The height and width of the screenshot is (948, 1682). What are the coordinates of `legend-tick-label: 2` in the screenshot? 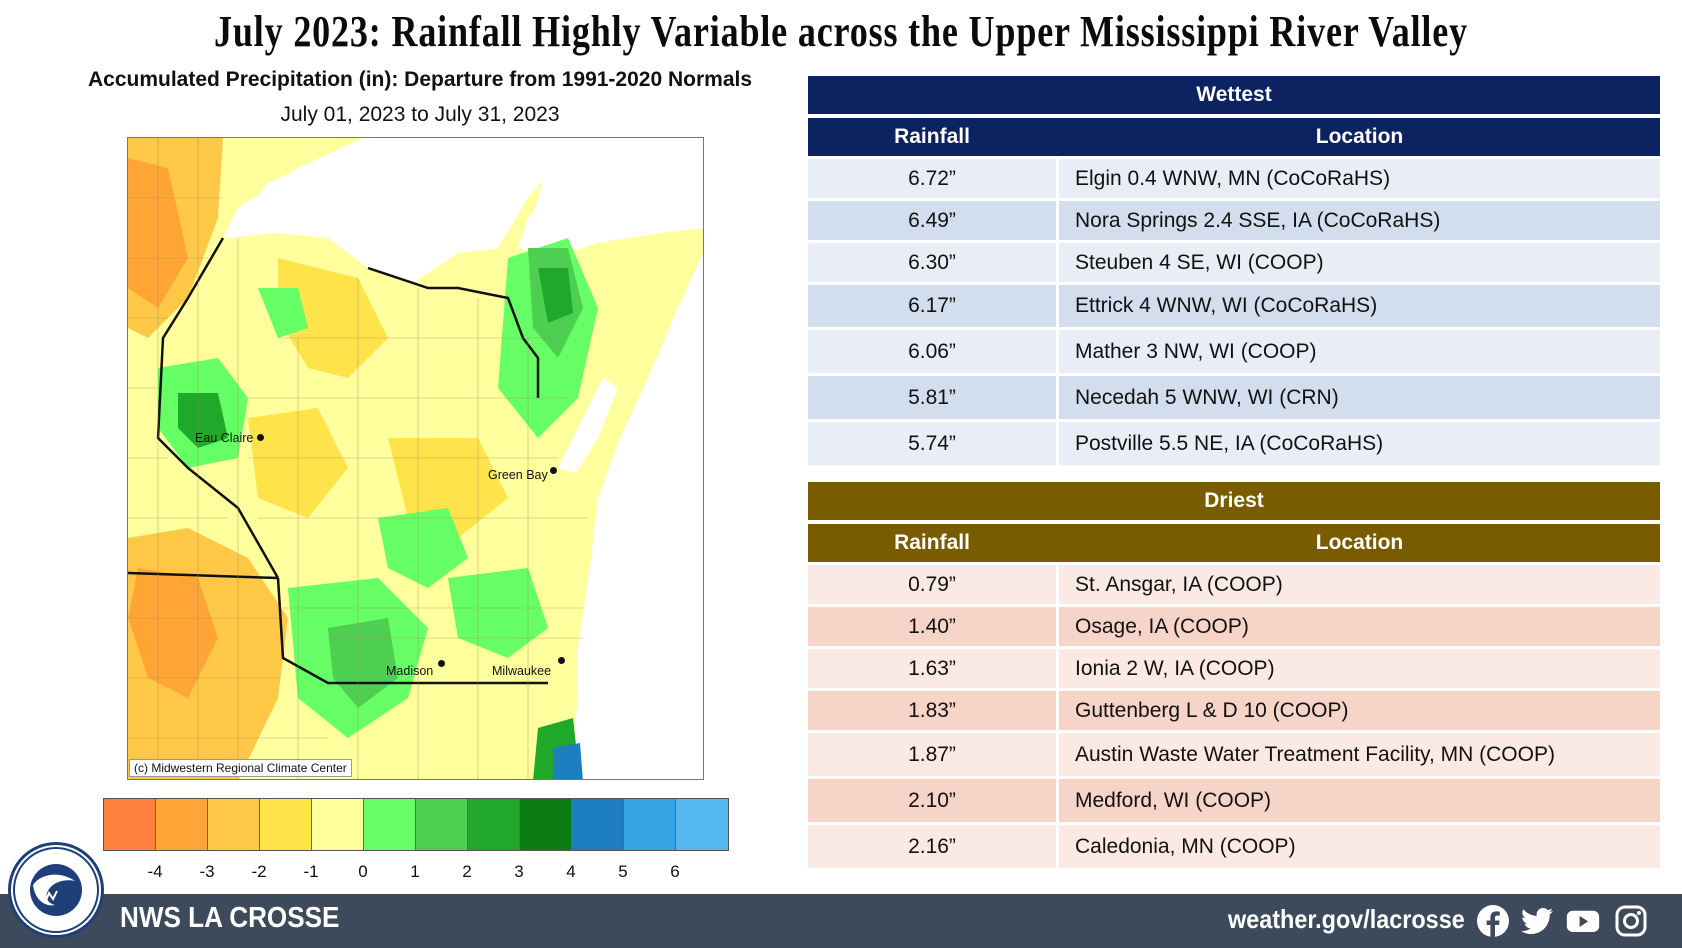 It's located at (467, 871).